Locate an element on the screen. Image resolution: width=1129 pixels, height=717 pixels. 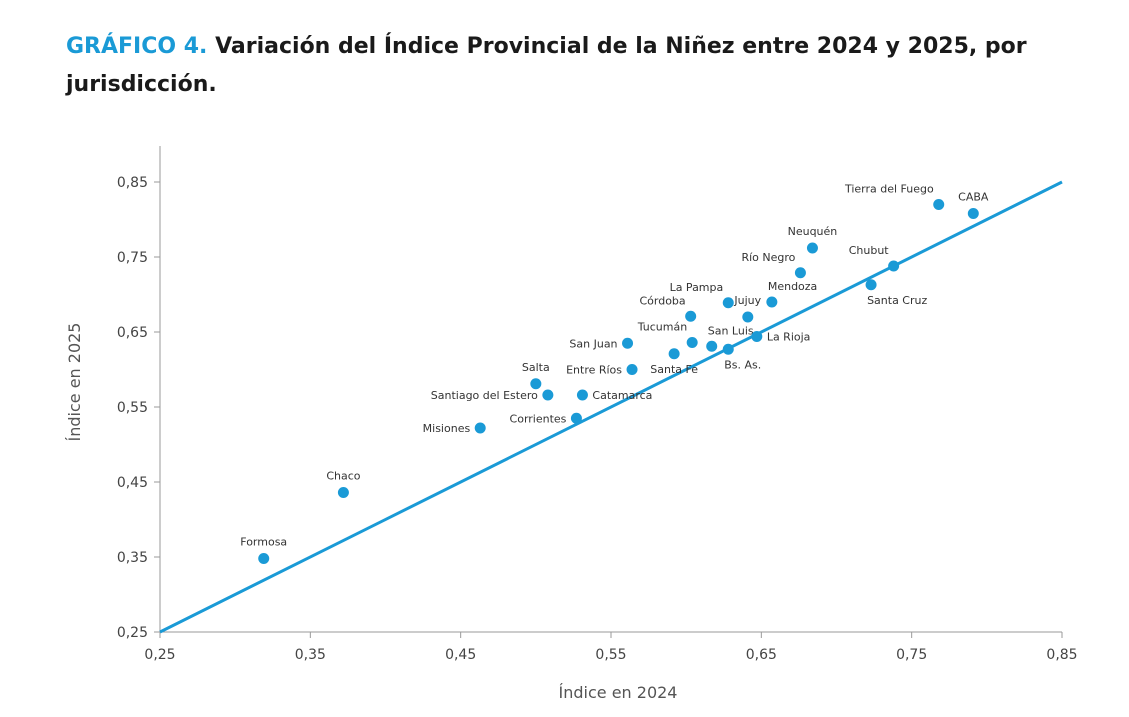
point-label: Chaco is located at coordinates (343, 476).